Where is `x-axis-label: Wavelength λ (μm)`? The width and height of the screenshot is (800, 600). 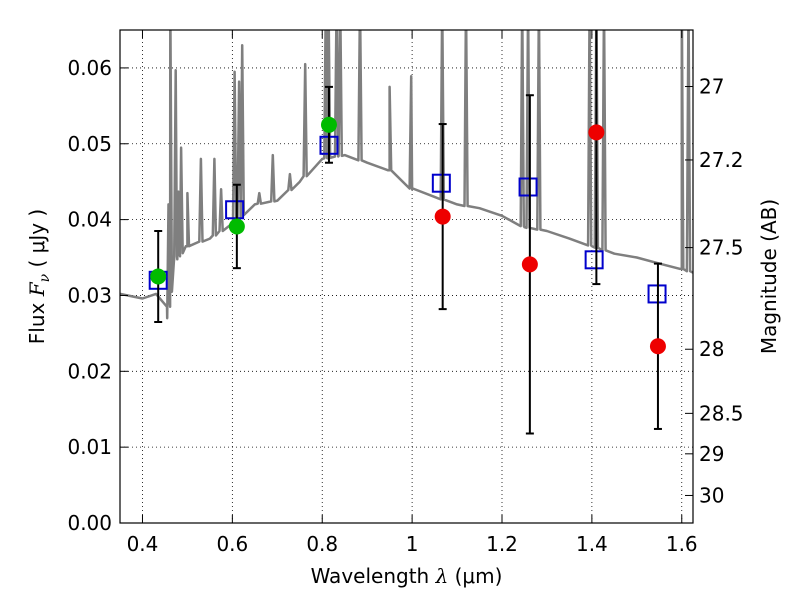 x-axis-label: Wavelength λ (μm) is located at coordinates (407, 576).